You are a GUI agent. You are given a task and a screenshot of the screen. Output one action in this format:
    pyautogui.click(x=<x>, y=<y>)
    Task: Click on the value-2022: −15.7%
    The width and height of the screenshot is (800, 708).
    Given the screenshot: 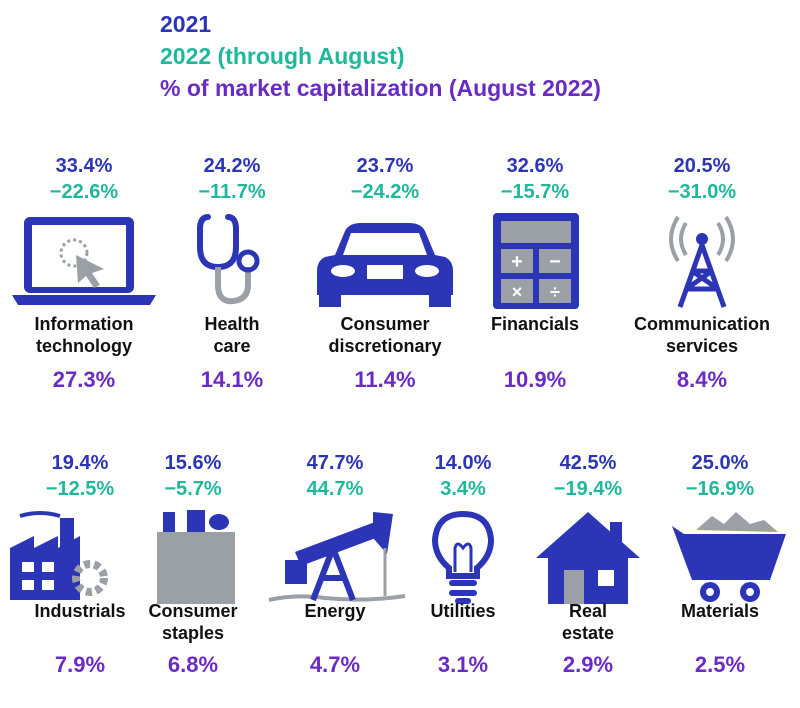 What is the action you would take?
    pyautogui.click(x=535, y=192)
    